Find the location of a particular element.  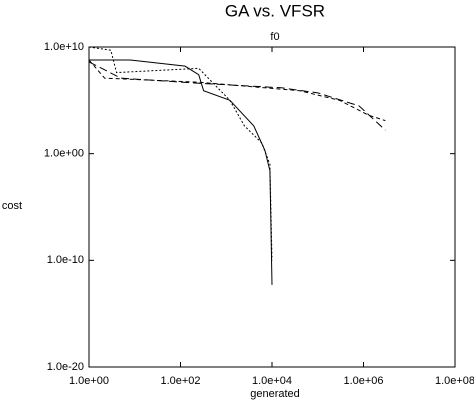

y-tick-label: 1.0e+10 is located at coordinates (64, 47).